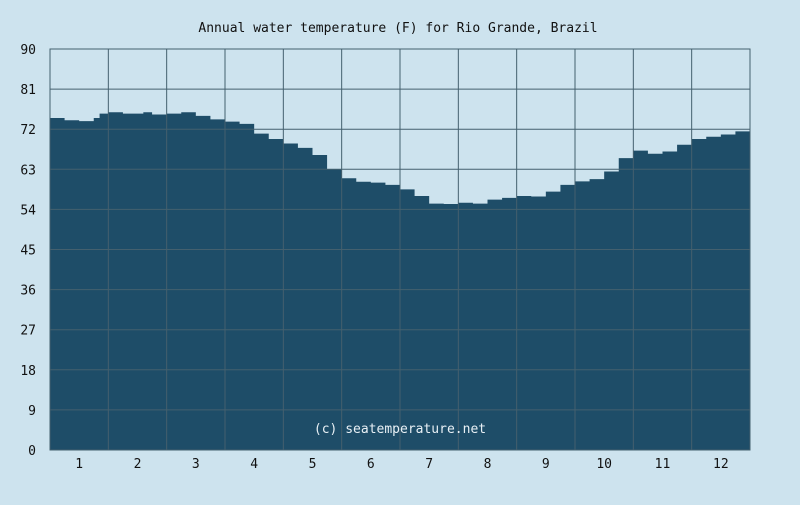 This screenshot has width=800, height=505. What do you see at coordinates (721, 464) in the screenshot?
I see `x-tick-label: 12` at bounding box center [721, 464].